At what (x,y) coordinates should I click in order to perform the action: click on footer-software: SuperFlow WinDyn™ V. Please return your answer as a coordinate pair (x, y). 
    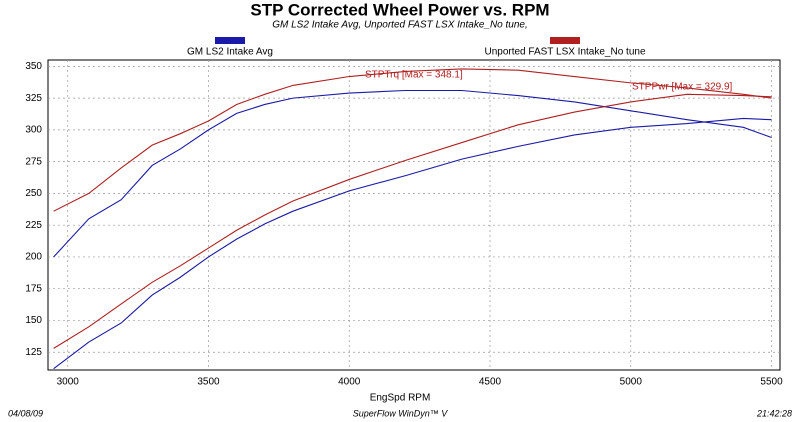
    Looking at the image, I should click on (400, 413).